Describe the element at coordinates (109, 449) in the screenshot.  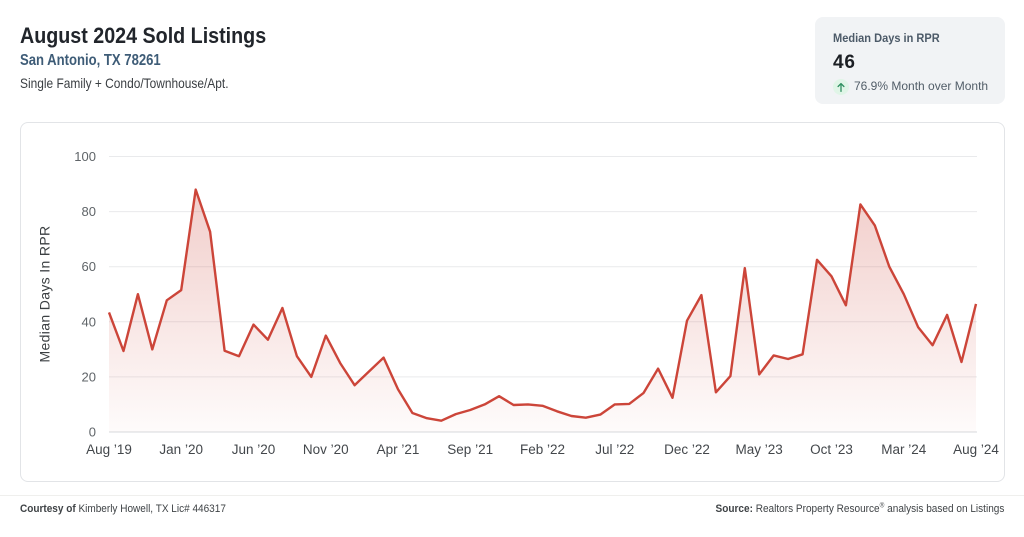
I see `svg-text: Aug ’19` at that location.